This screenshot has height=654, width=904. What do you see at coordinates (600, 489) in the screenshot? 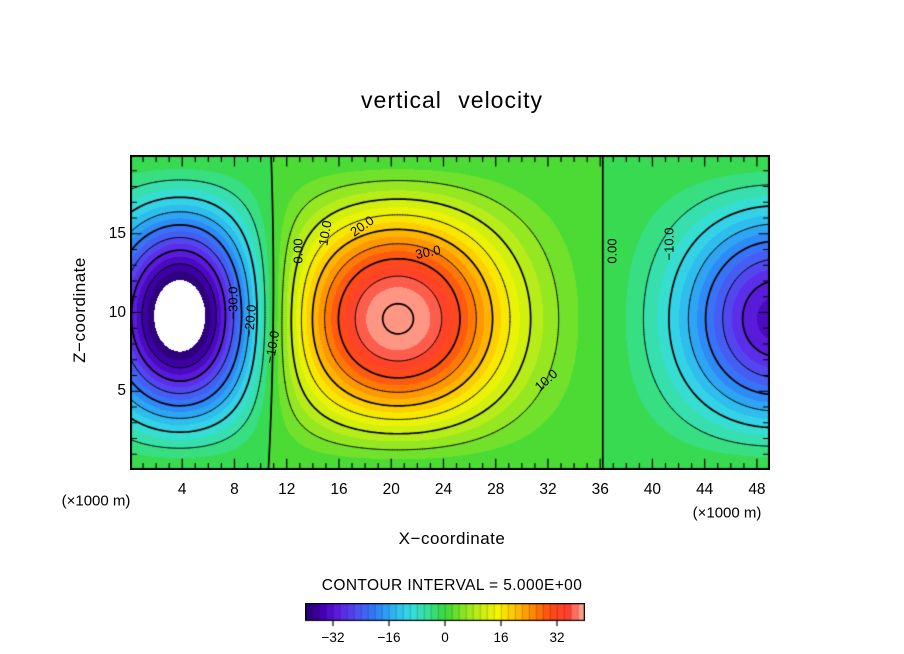
I see `x-tick-label: 36` at bounding box center [600, 489].